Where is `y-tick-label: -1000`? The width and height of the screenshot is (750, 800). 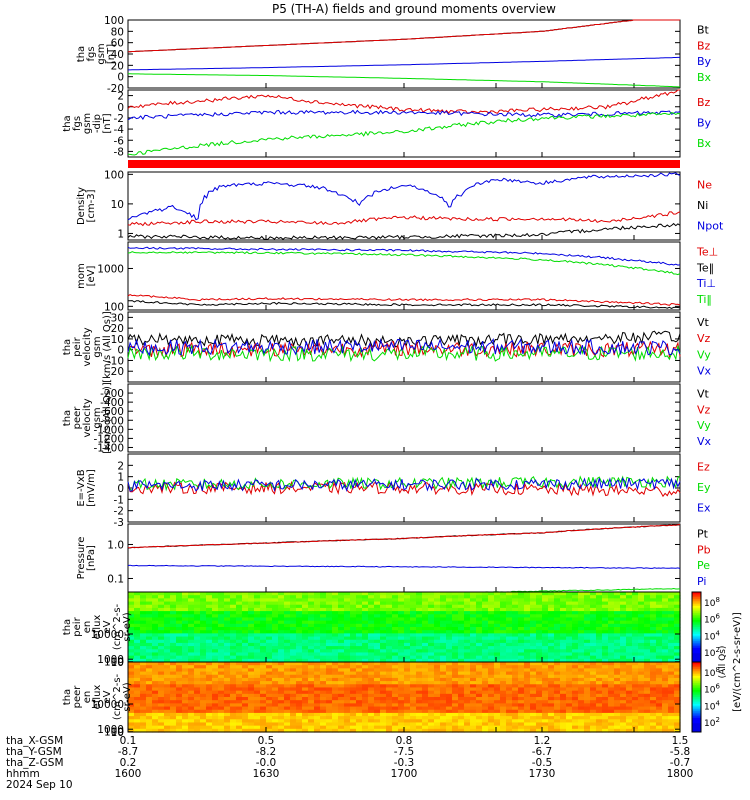 y-tick-label: -1000 is located at coordinates (108, 430).